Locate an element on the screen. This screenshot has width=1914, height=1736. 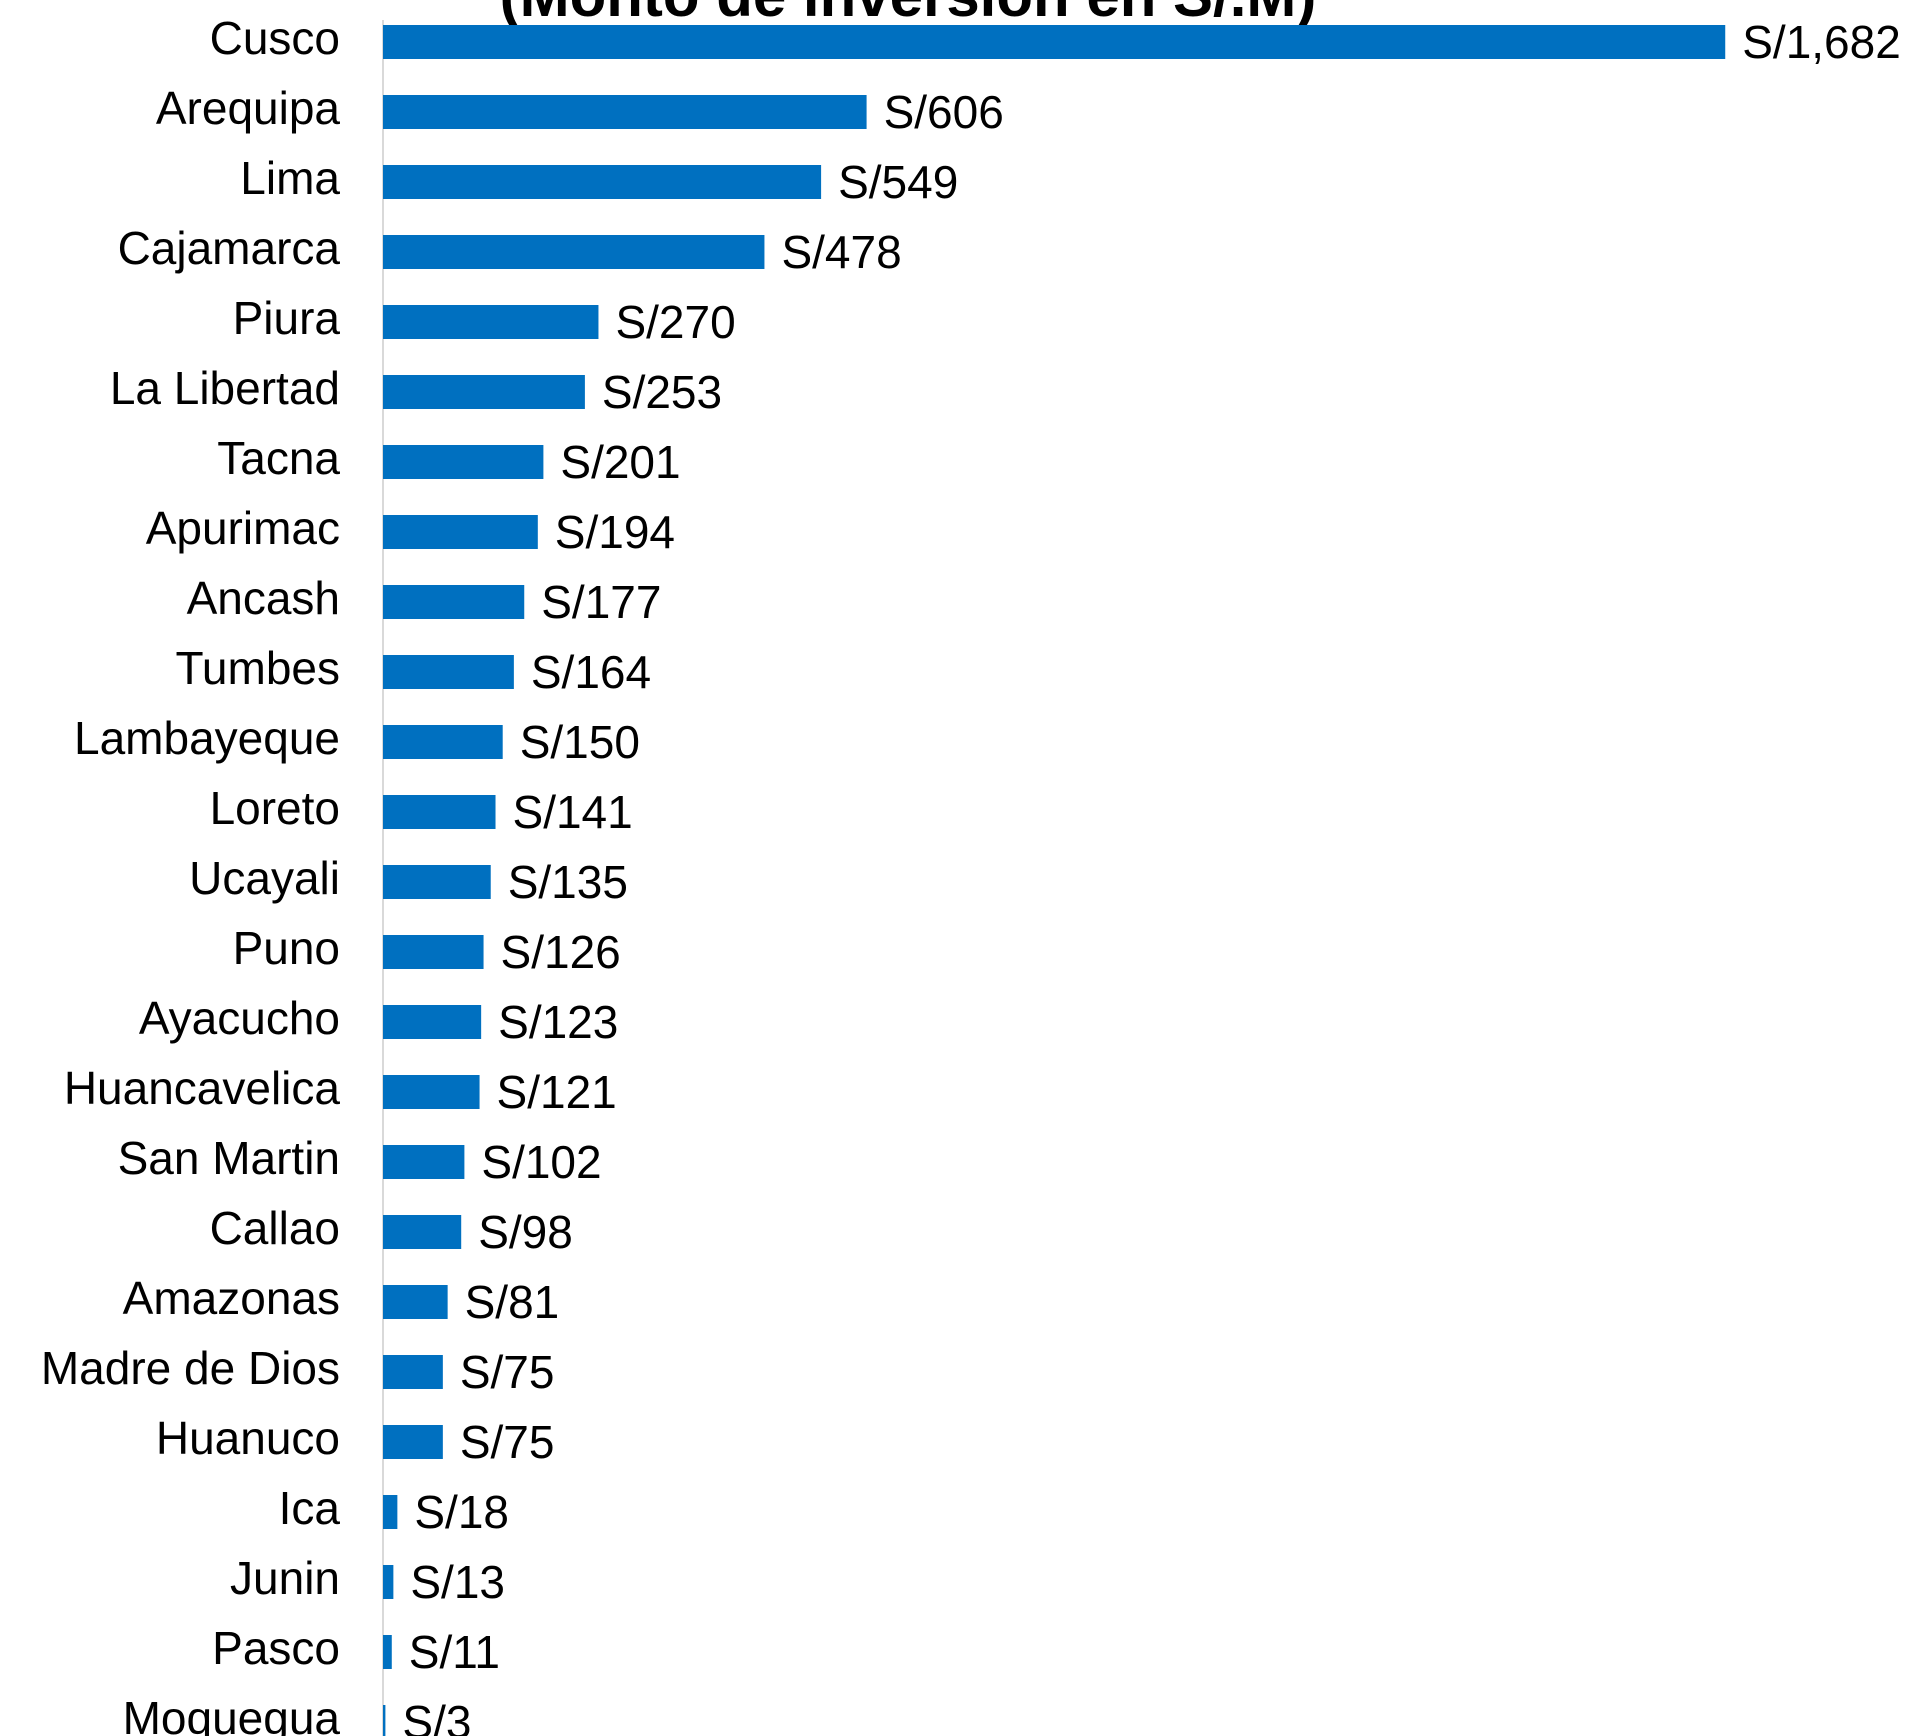
category-label: San Martin is located at coordinates (229, 1158).